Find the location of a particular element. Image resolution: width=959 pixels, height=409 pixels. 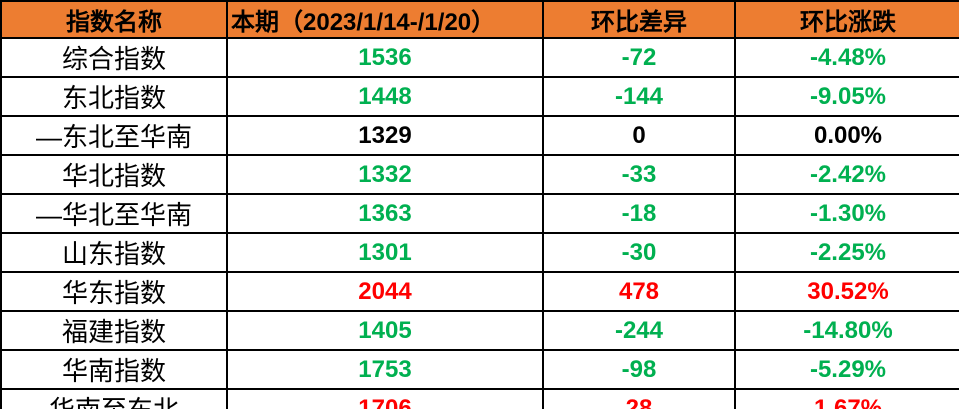

table-row: —华北至华南 1363 -18 -1.30% is located at coordinates (479, 213).